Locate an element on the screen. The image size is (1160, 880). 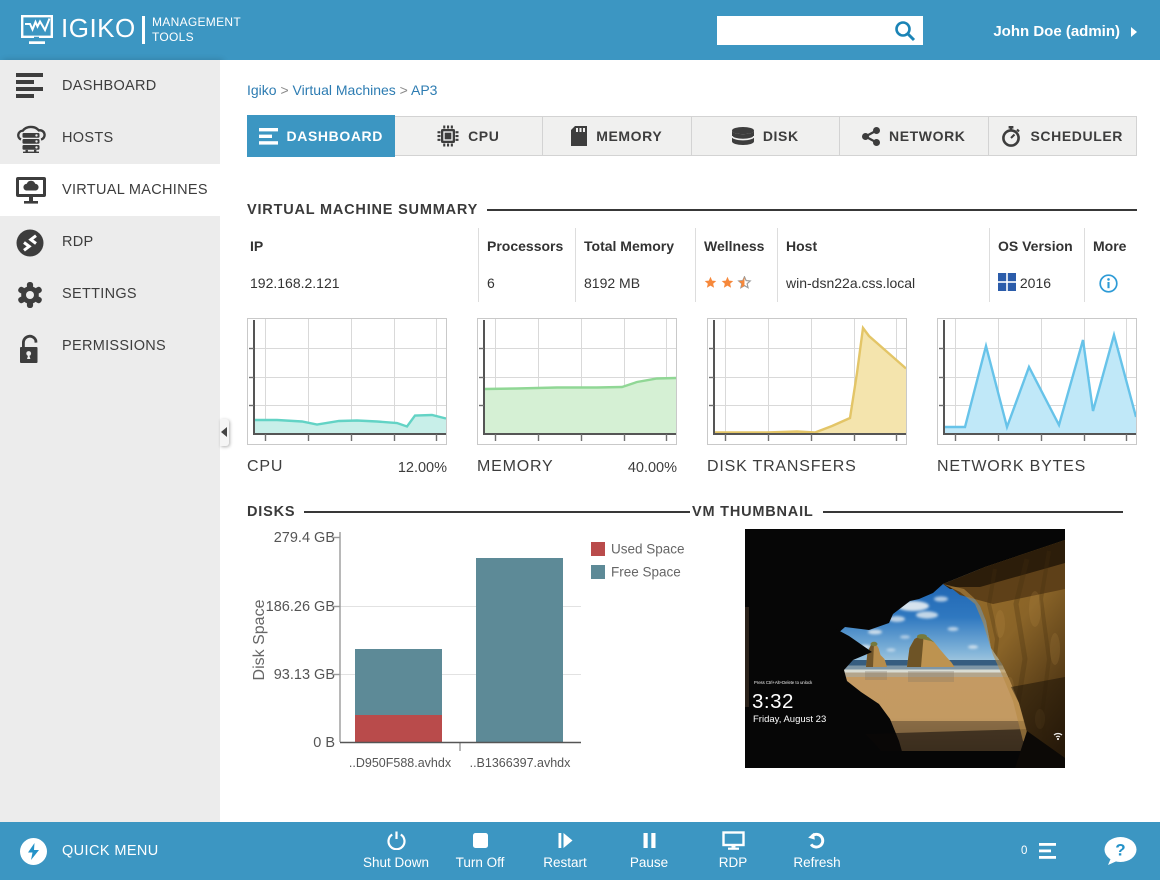
svg-text: 279.4 GB is located at coordinates (304, 538).